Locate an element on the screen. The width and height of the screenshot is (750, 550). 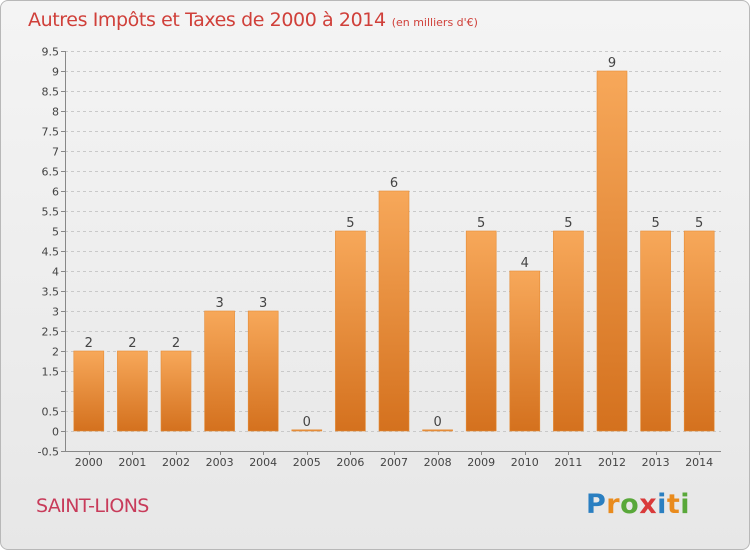
y-tick-label: 2 is located at coordinates (55, 352).